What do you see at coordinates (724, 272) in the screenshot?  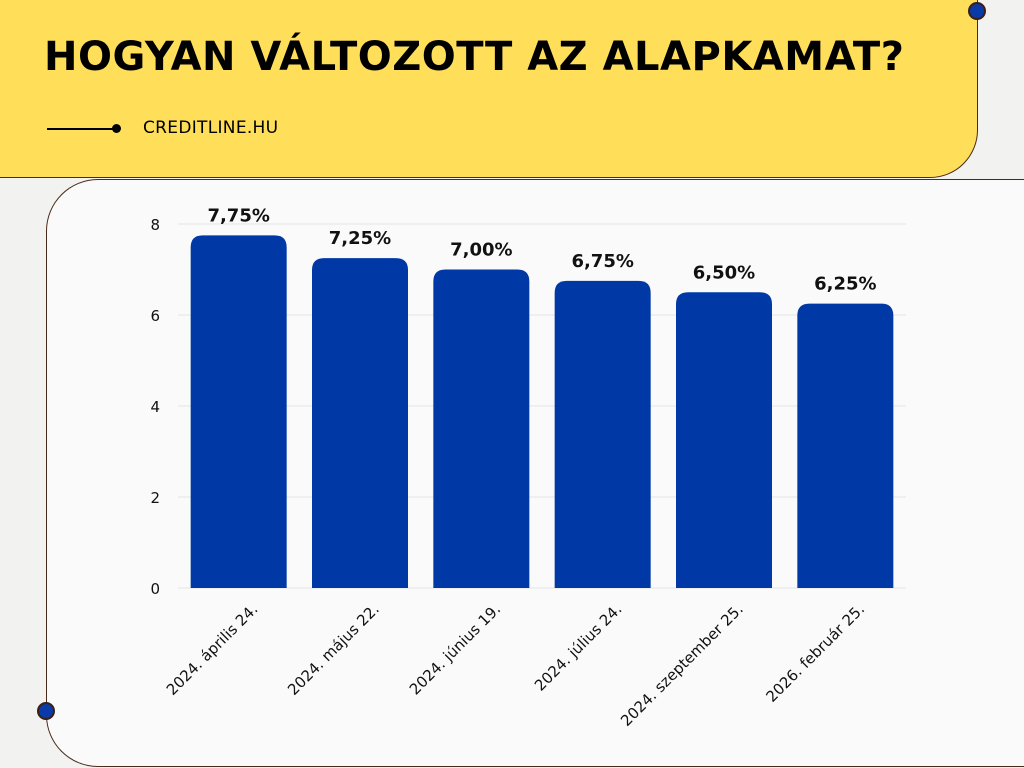 I see `bar-value-label: 6,50%` at bounding box center [724, 272].